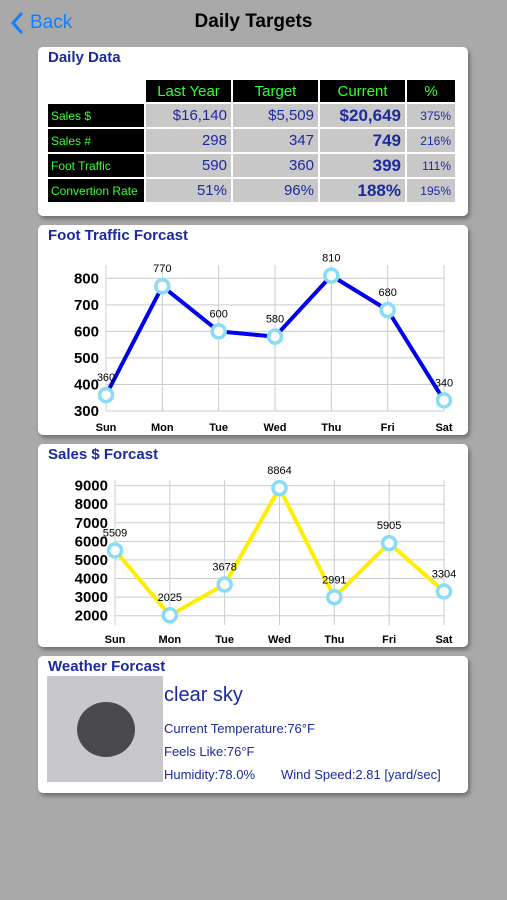 The height and width of the screenshot is (900, 507). I want to click on sun-icon, so click(106, 729).